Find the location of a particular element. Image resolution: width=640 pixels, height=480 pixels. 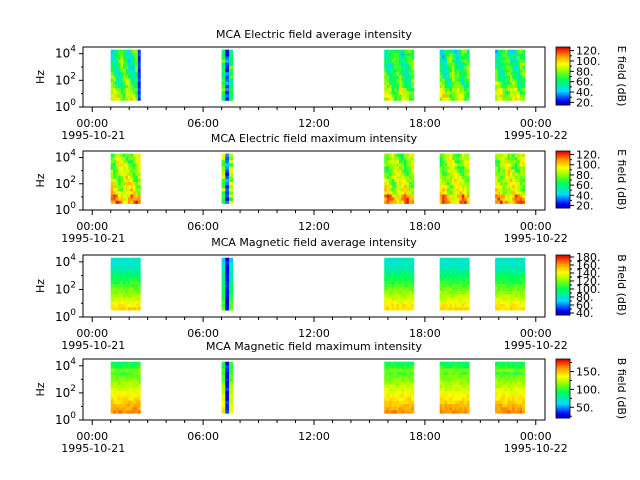

y-tick-exp: 4 is located at coordinates (73, 258).